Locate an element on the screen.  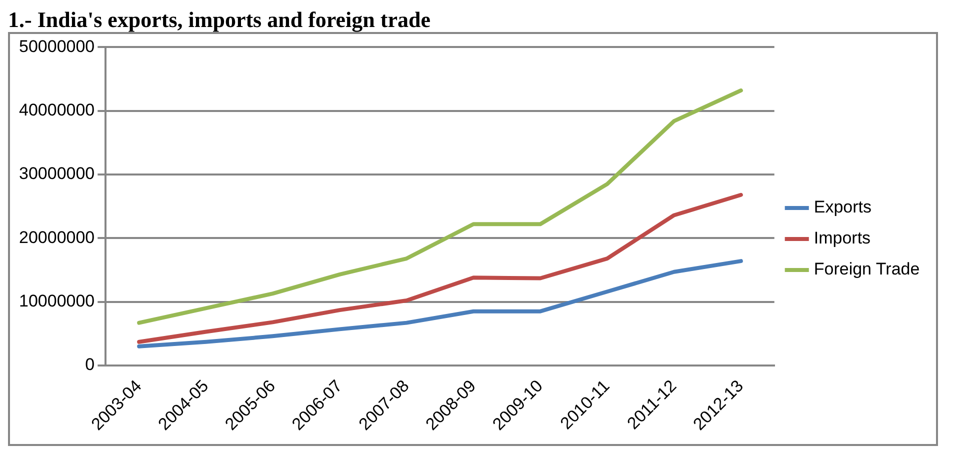
legend-label: Foreign Trade is located at coordinates (867, 269).